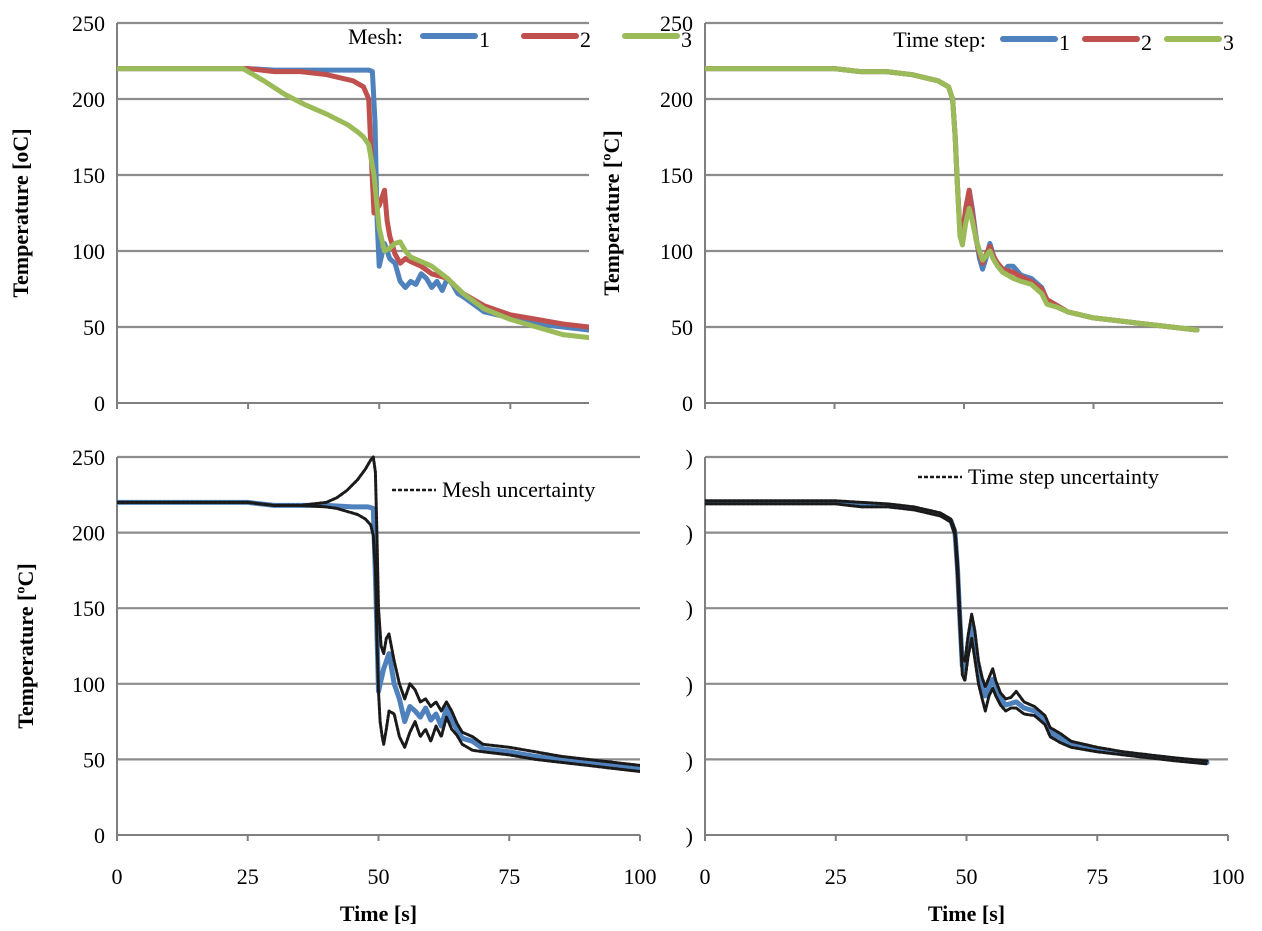 This screenshot has height=931, width=1262. Describe the element at coordinates (957, 631) in the screenshot. I see `series-line-time-step-uncertainty-upper-` at that location.